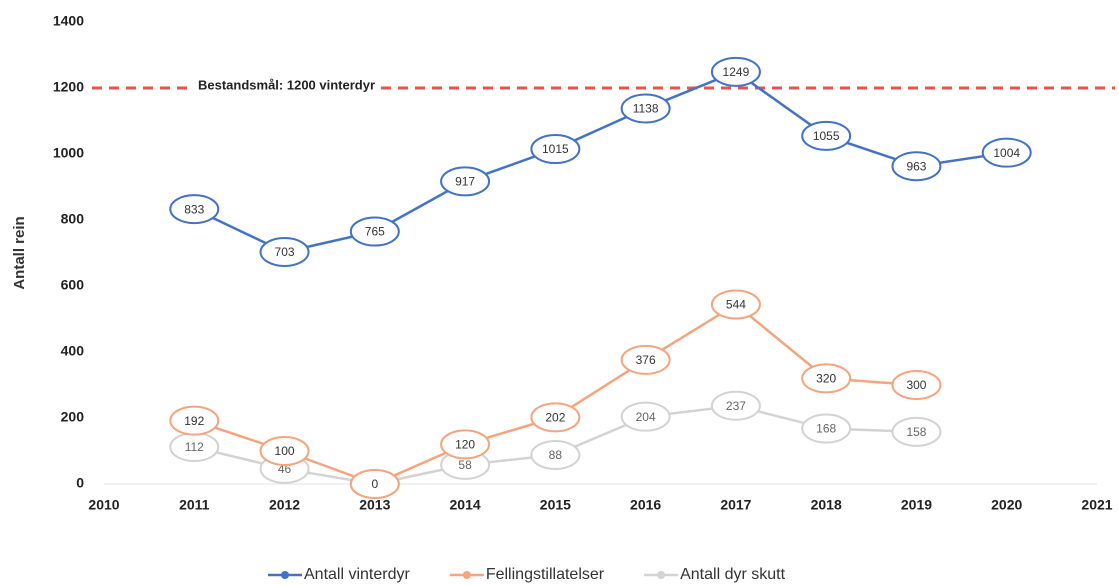  I want to click on data-label: 237, so click(736, 406).